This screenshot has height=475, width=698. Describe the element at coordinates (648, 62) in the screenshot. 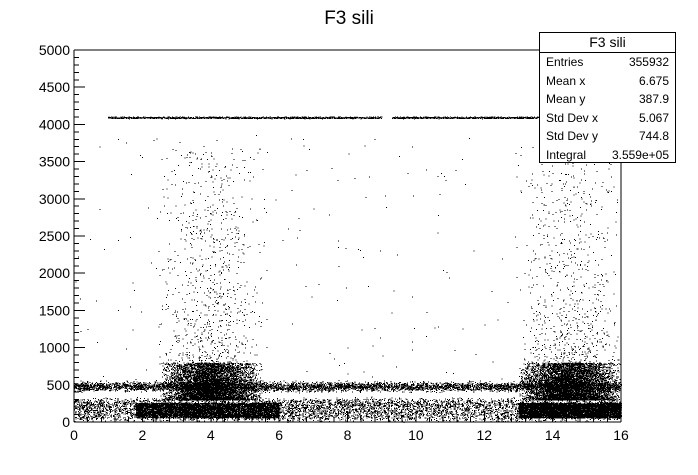

I see `stats-value: 355932` at that location.